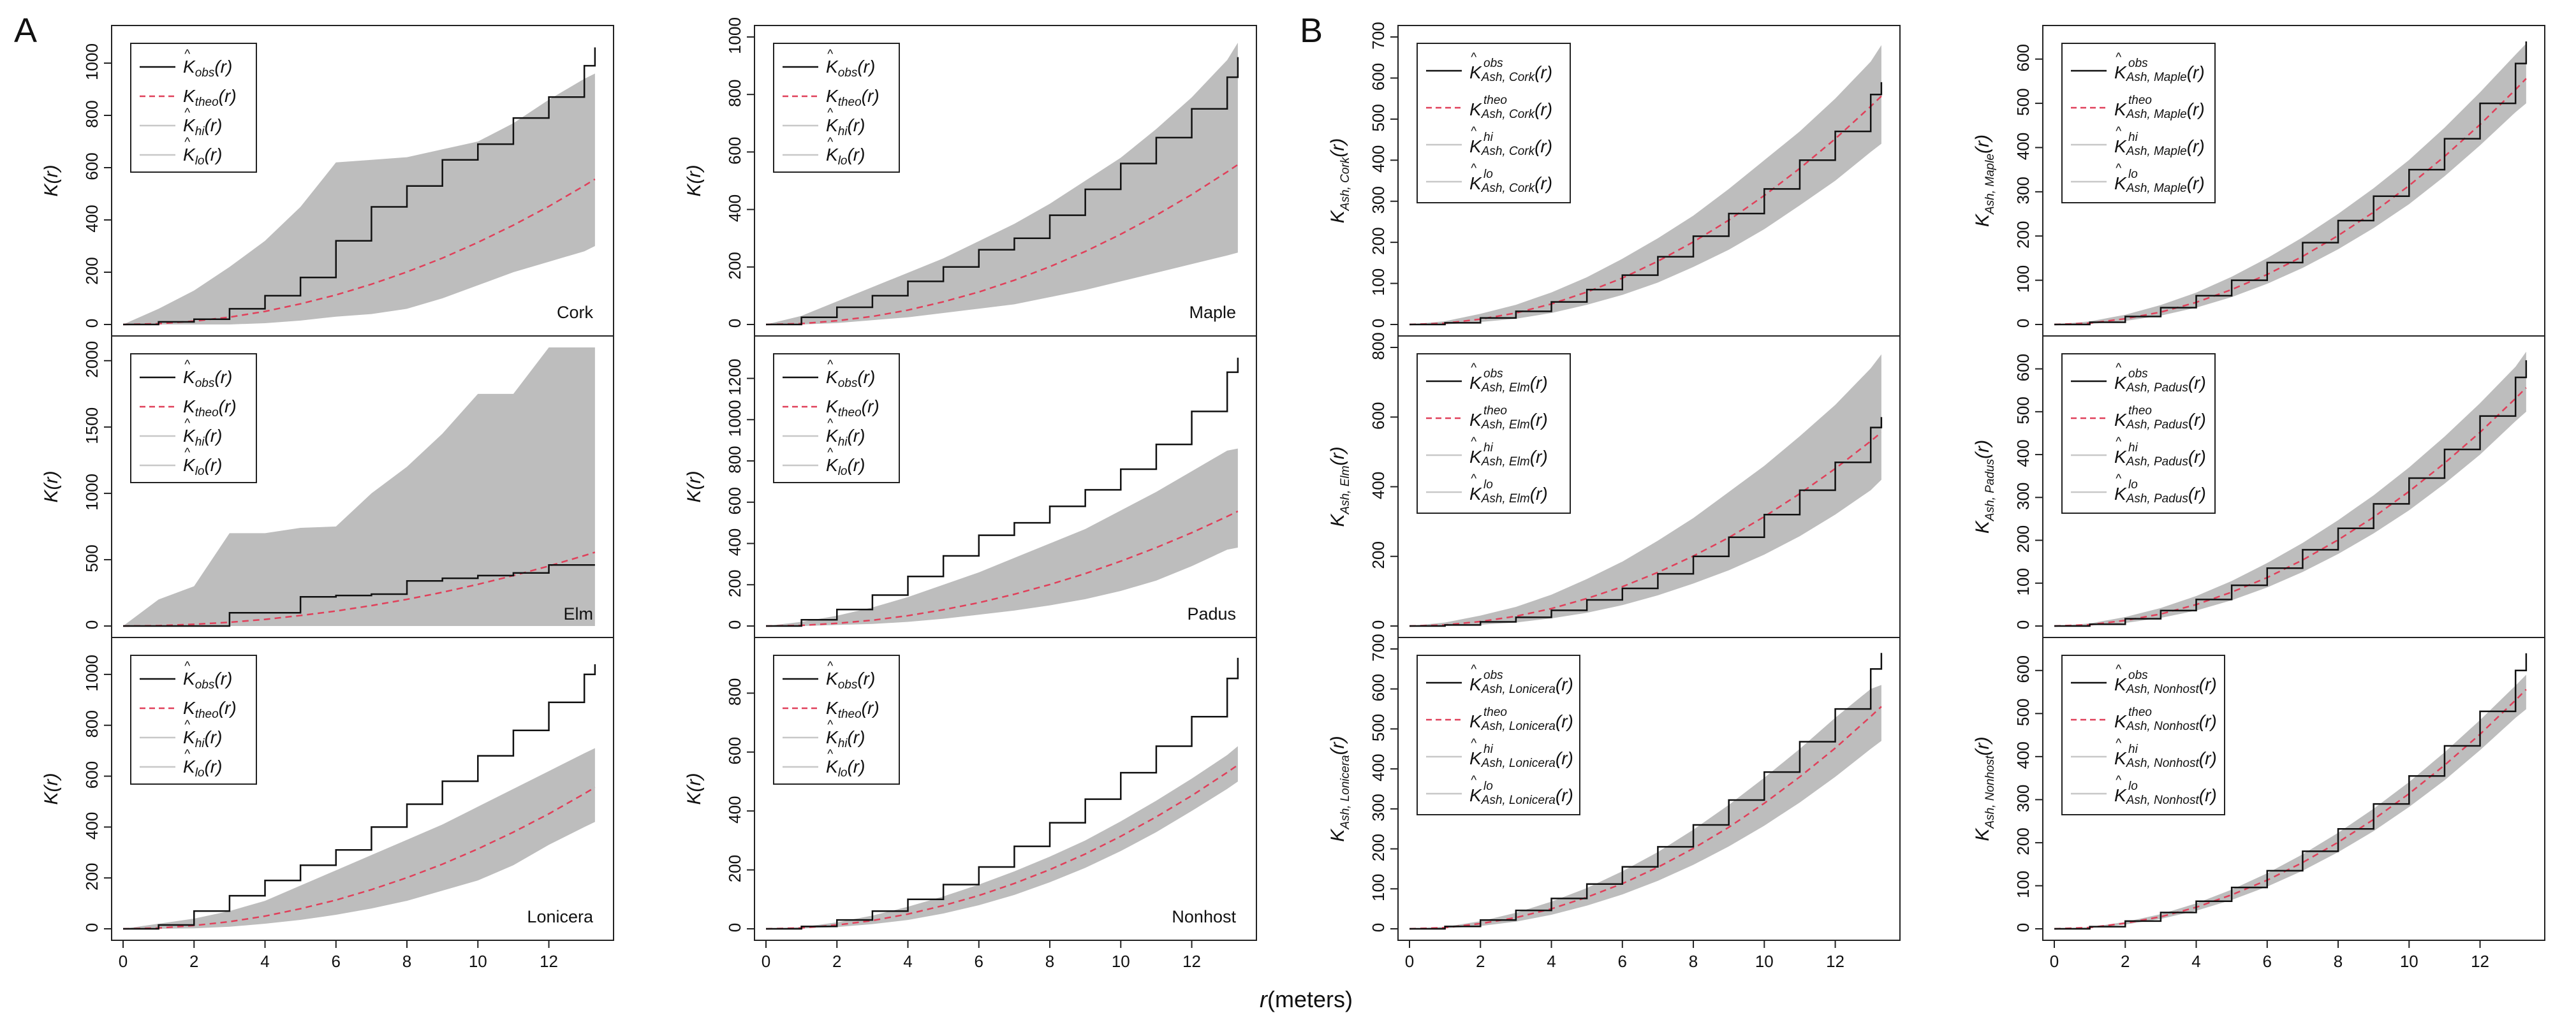 The width and height of the screenshot is (2576, 1034). I want to click on y-tick-label: 700, so click(1378, 648).